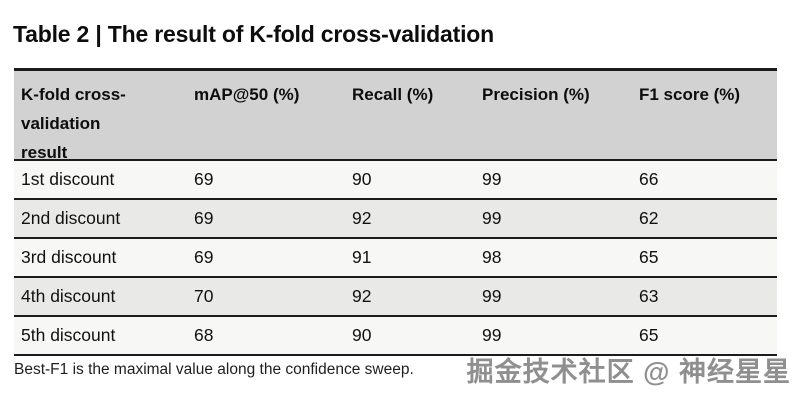 This screenshot has width=796, height=402. Describe the element at coordinates (69, 257) in the screenshot. I see `row-label: 3rd discount` at that location.